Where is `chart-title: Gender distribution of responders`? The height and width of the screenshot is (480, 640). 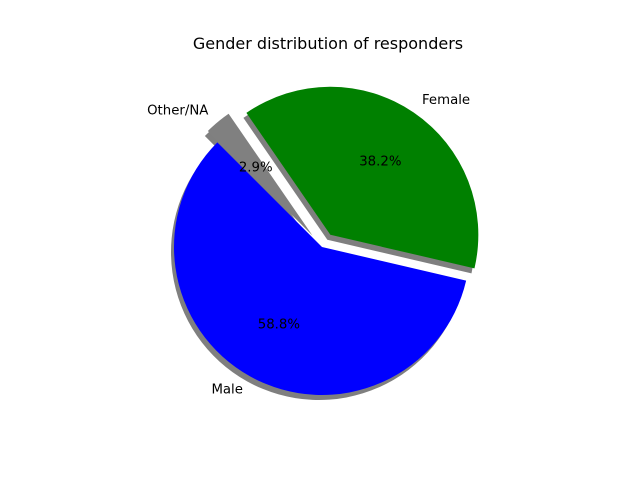 chart-title: Gender distribution of responders is located at coordinates (328, 43).